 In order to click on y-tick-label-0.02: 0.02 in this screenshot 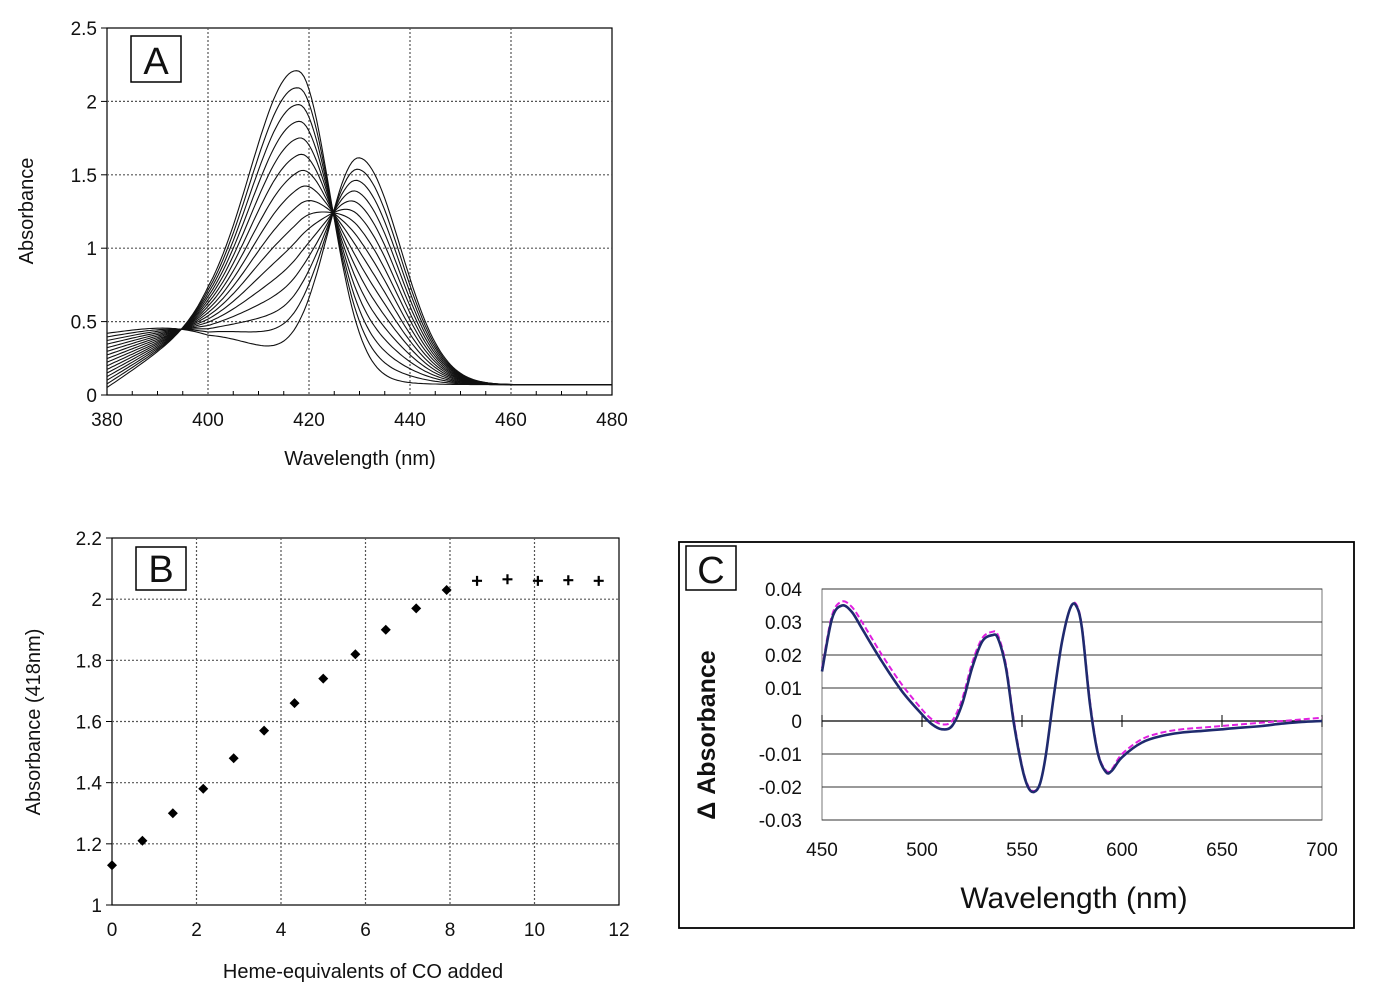, I will do `click(783, 656)`.